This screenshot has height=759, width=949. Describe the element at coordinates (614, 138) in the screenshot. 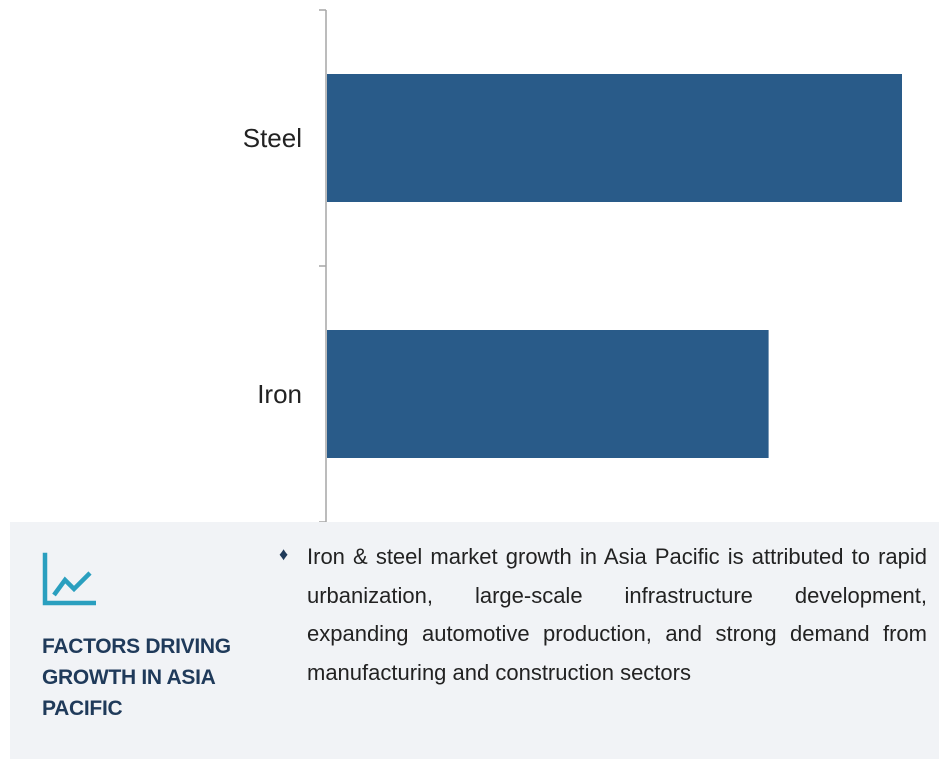

I see `bar-steel` at that location.